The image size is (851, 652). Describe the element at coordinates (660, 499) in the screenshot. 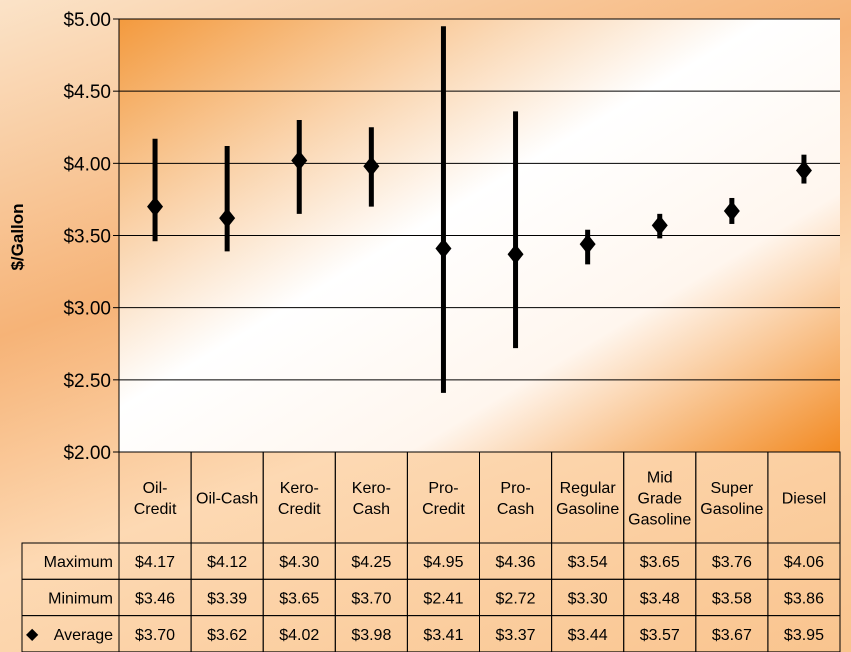

I see `category-label: Grade` at that location.